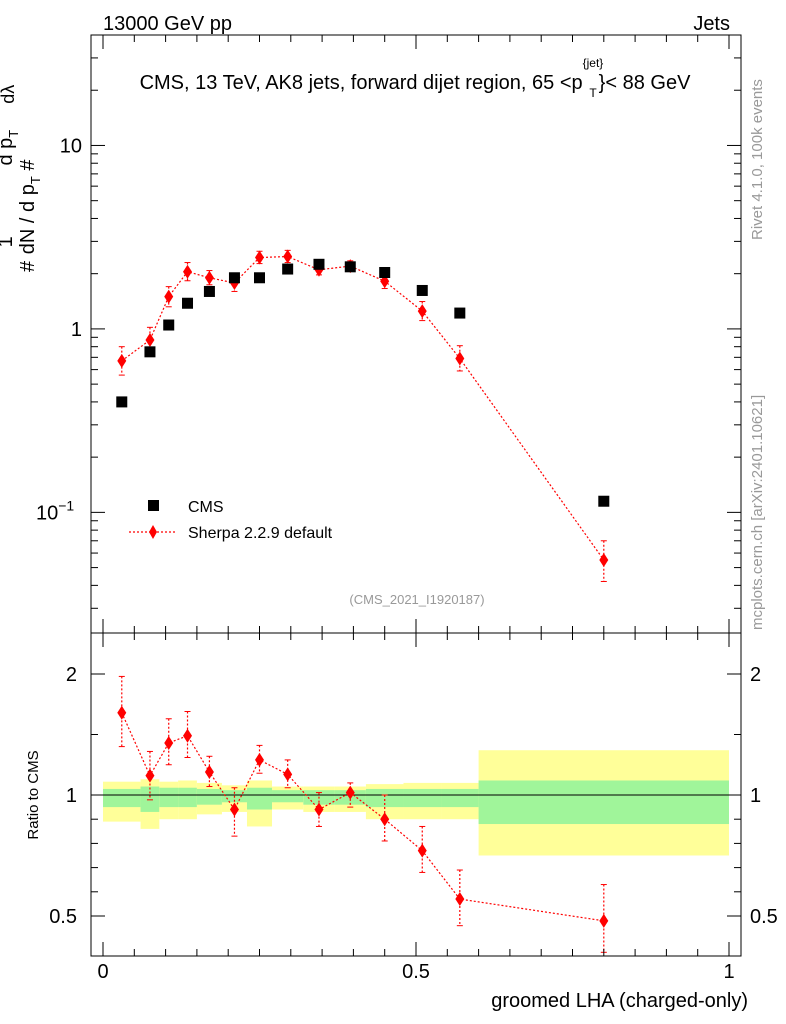 The image size is (786, 1024). Describe the element at coordinates (63, 917) in the screenshot. I see `ratio-y-tick-label-left: 0.5` at that location.